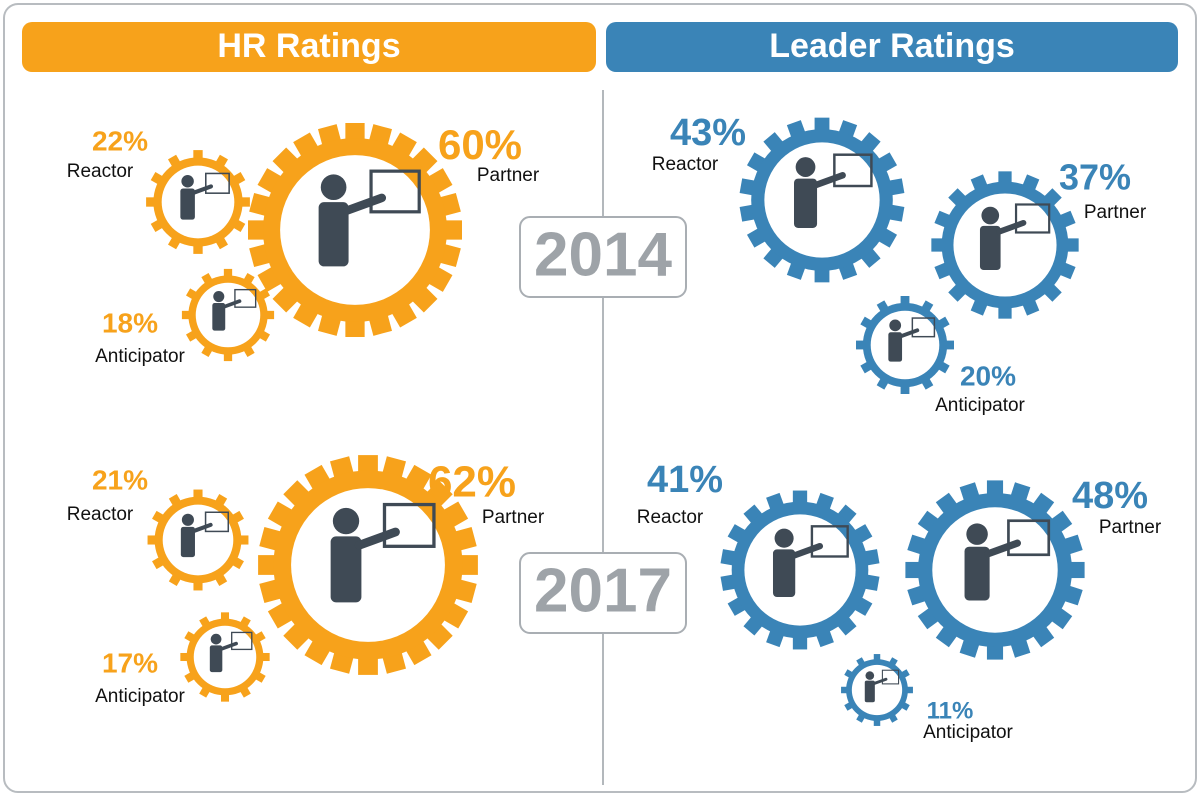 This screenshot has width=1200, height=796. I want to click on percent-label: 17%, so click(130, 662).